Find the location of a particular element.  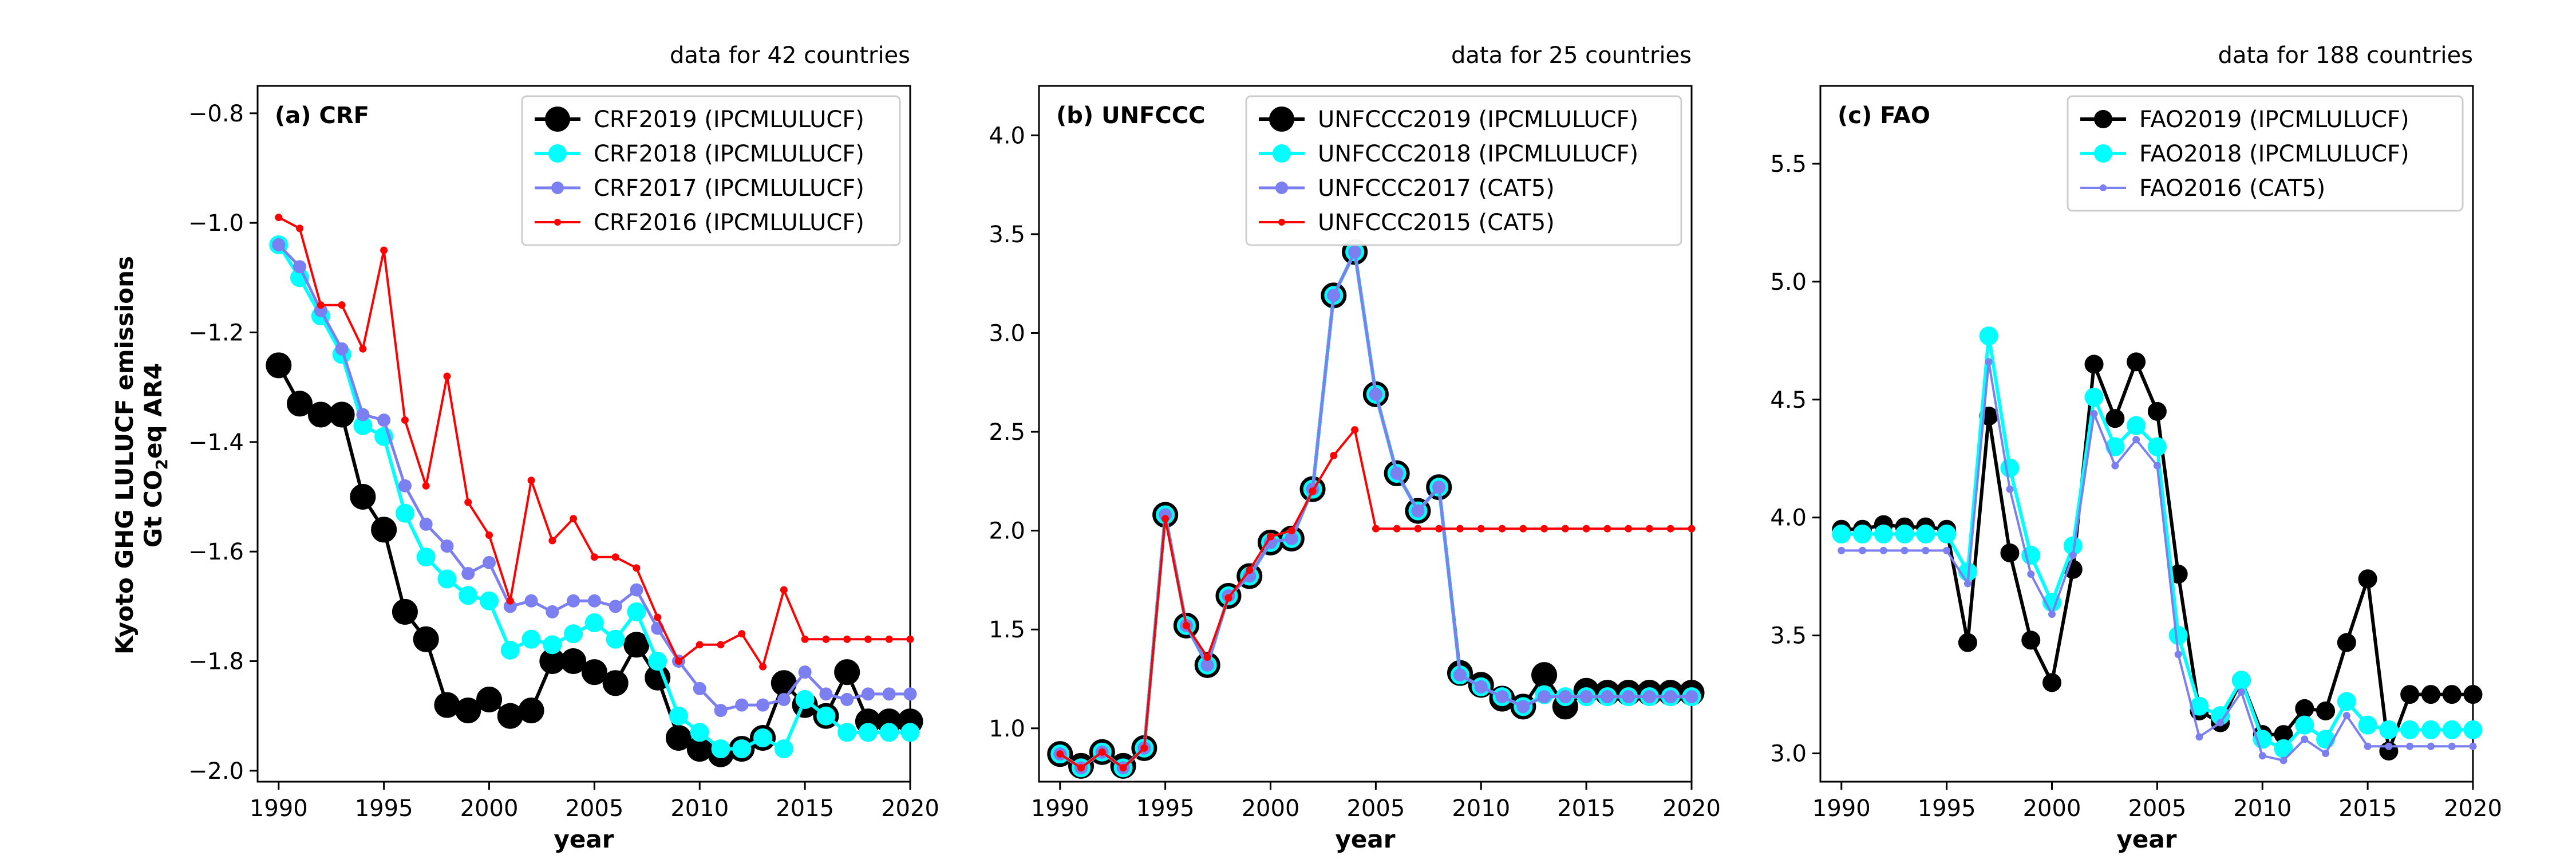

x-tick-label: 2020 is located at coordinates (2473, 808).